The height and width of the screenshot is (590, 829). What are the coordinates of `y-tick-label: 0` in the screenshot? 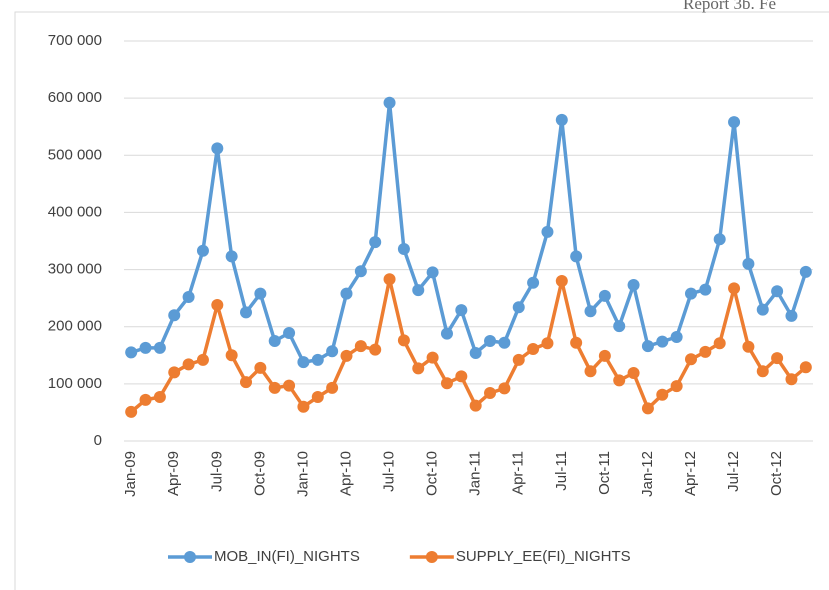 It's located at (98, 440).